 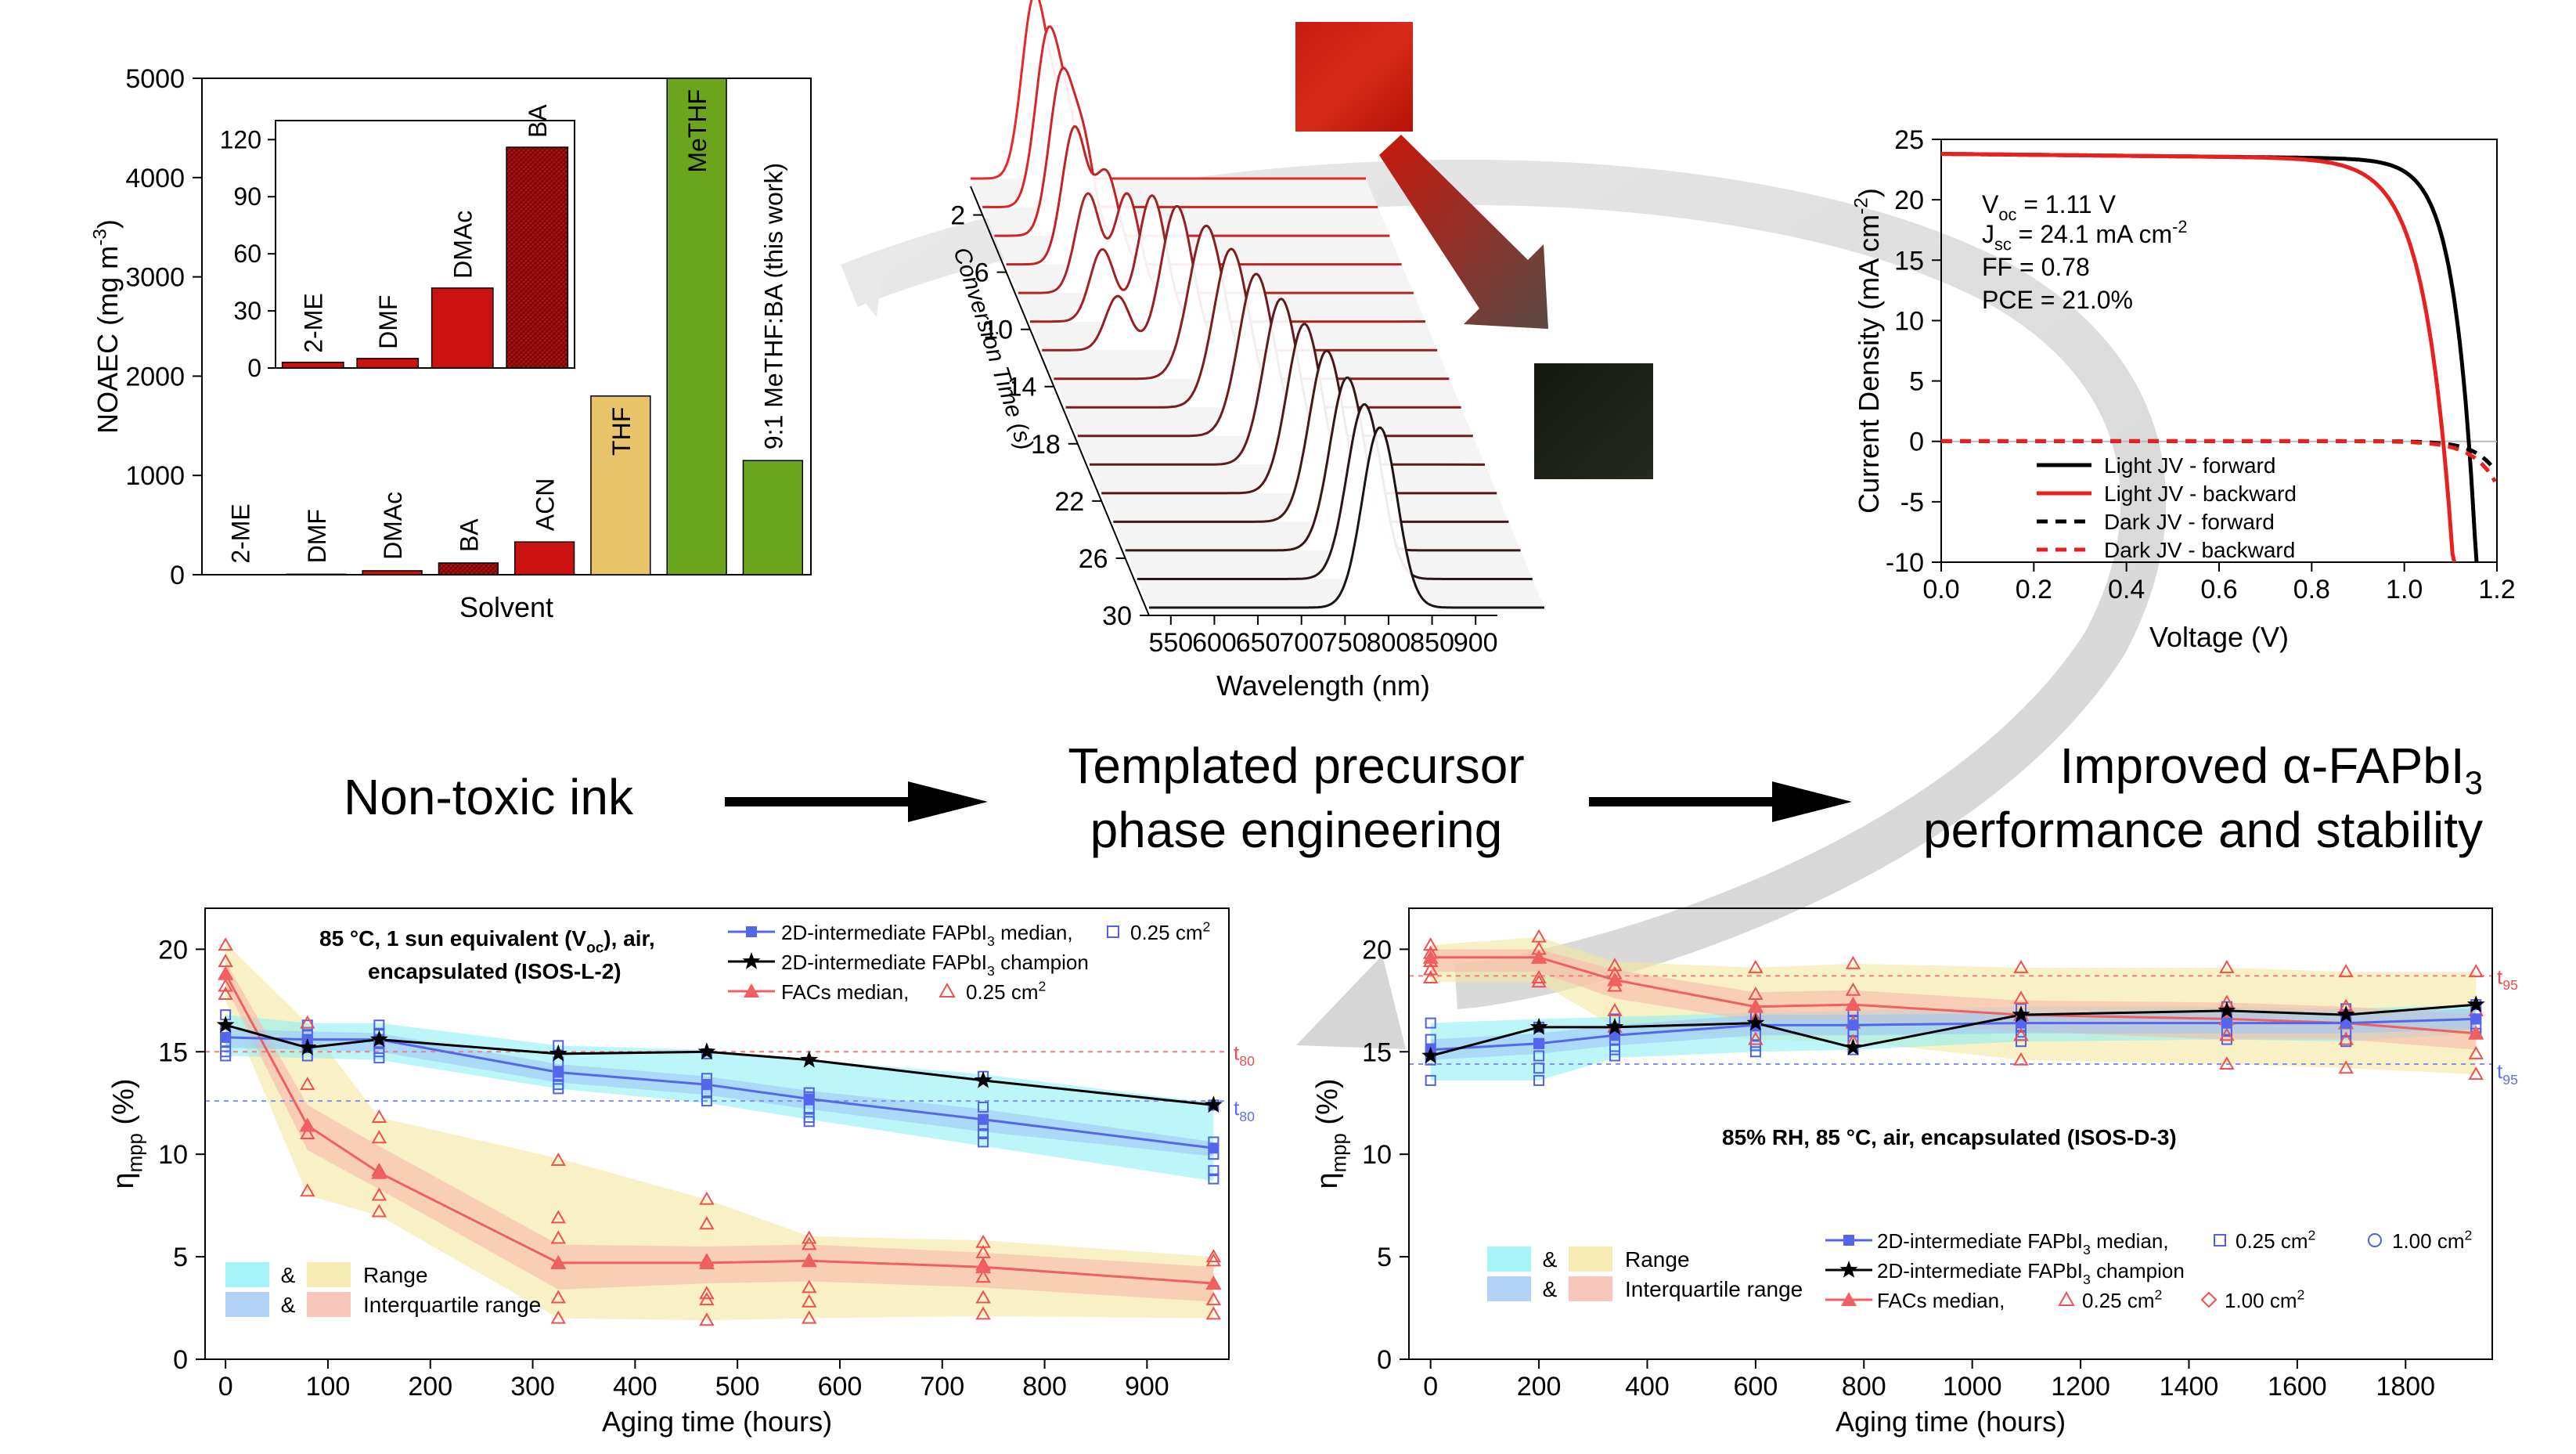 What do you see at coordinates (2203, 830) in the screenshot?
I see `flow-step-3-line-2: performance and stability` at bounding box center [2203, 830].